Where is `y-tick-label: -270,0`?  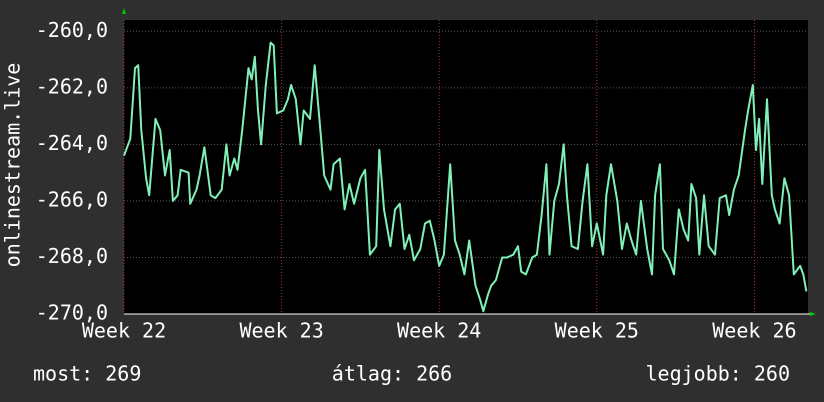
y-tick-label: -270,0 is located at coordinates (72, 313).